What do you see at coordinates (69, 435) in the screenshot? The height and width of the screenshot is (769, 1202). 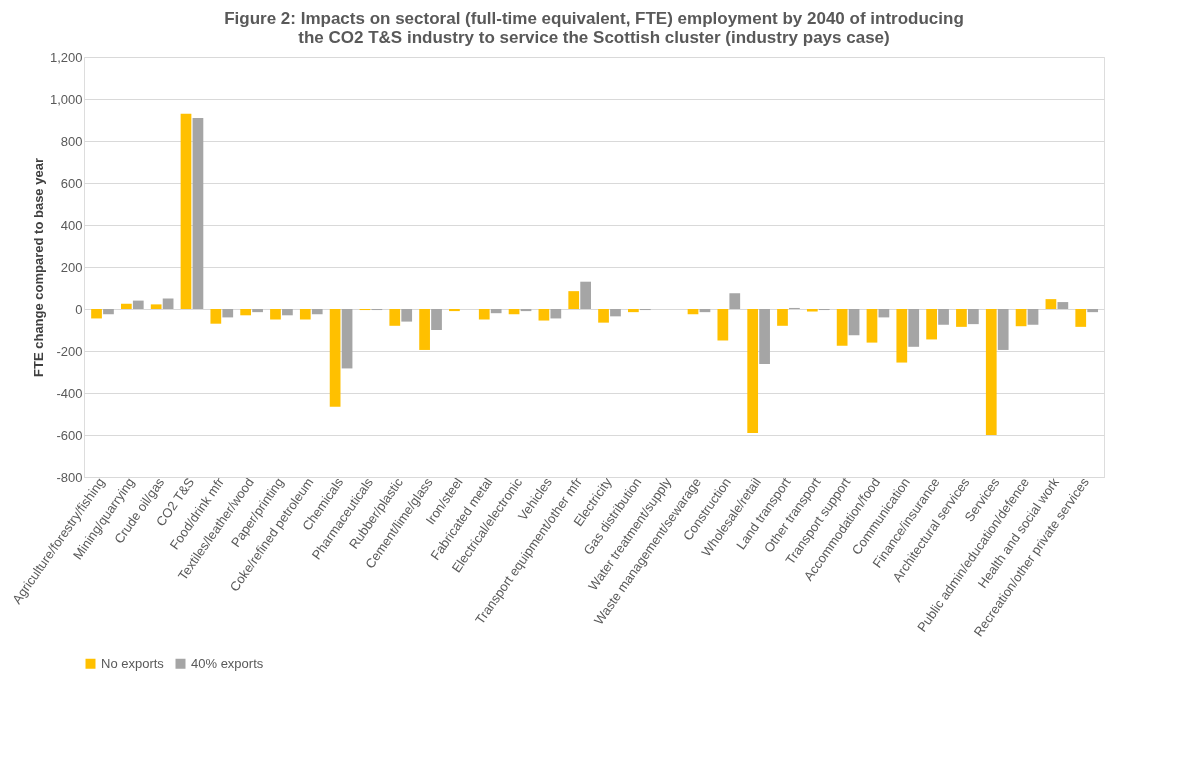 I see `y-tick-label: -600` at bounding box center [69, 435].